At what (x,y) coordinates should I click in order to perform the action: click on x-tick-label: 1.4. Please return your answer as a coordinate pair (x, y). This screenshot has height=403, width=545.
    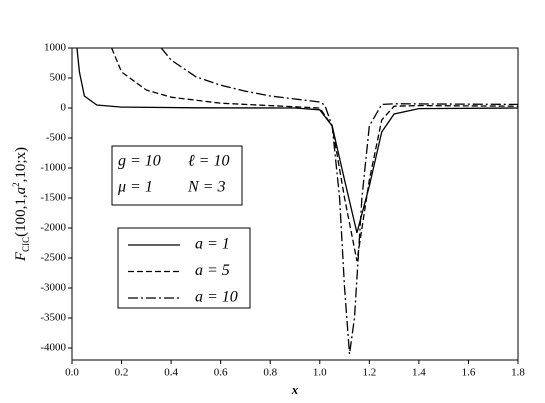
    Looking at the image, I should click on (419, 373).